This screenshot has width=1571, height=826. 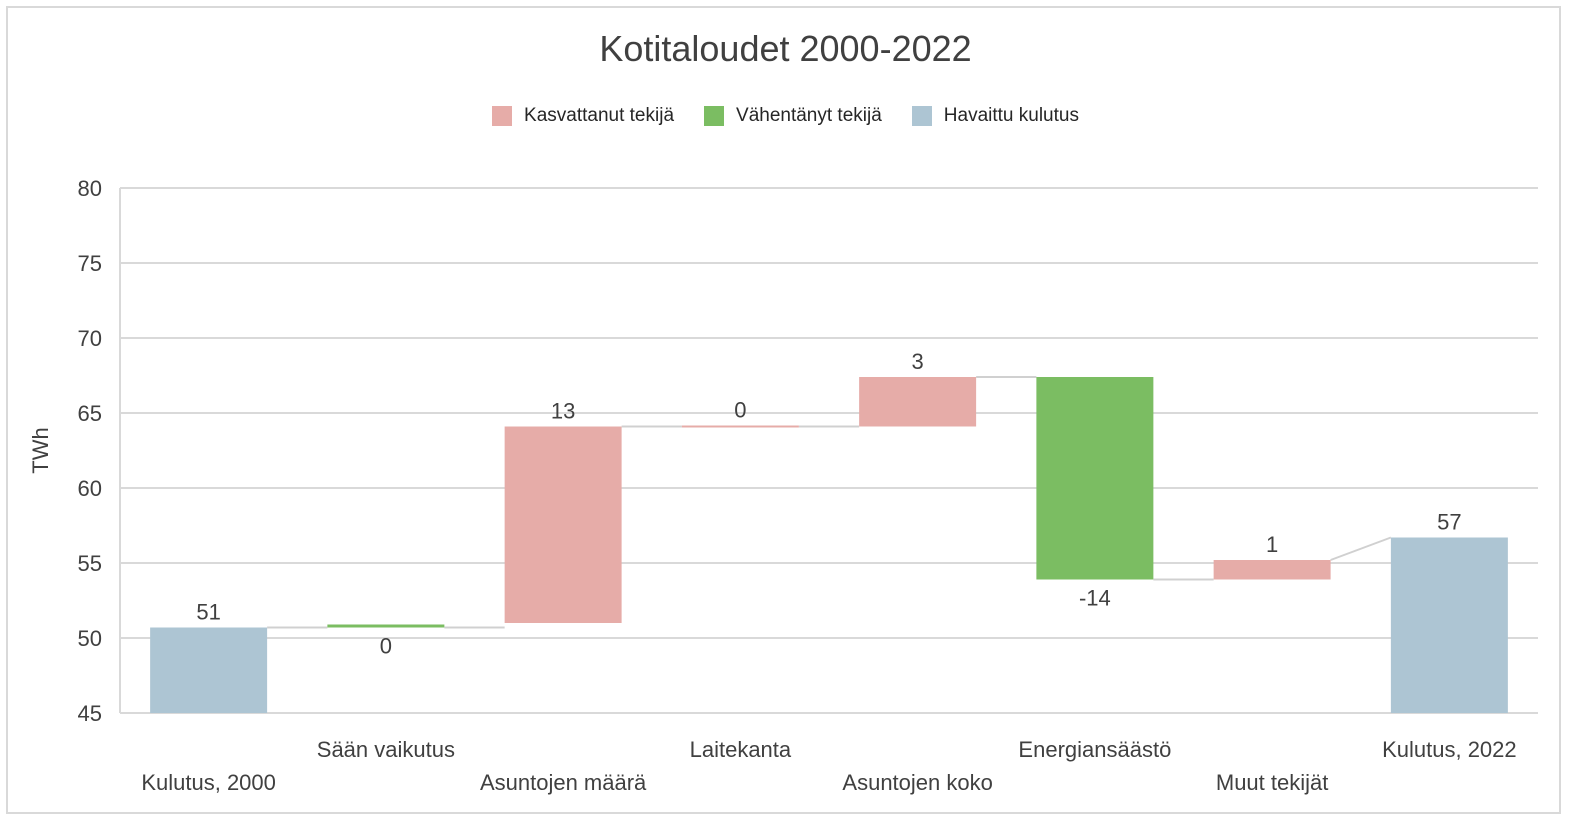 I want to click on data-label: 13, so click(x=563, y=411).